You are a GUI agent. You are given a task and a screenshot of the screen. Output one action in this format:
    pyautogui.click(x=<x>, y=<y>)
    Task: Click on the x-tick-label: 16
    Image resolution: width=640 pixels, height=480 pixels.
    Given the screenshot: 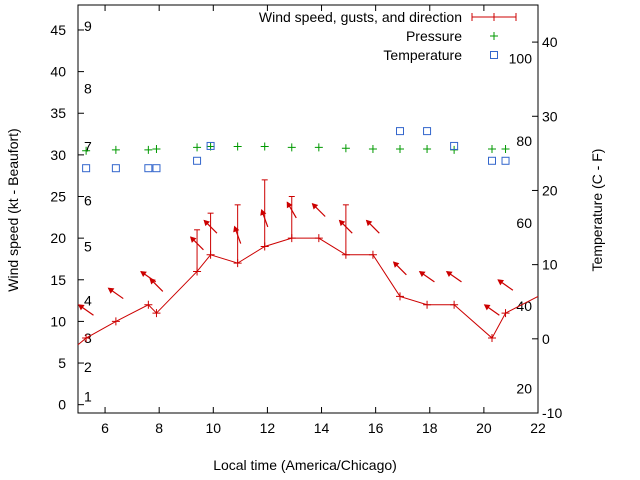 What is the action you would take?
    pyautogui.click(x=376, y=428)
    